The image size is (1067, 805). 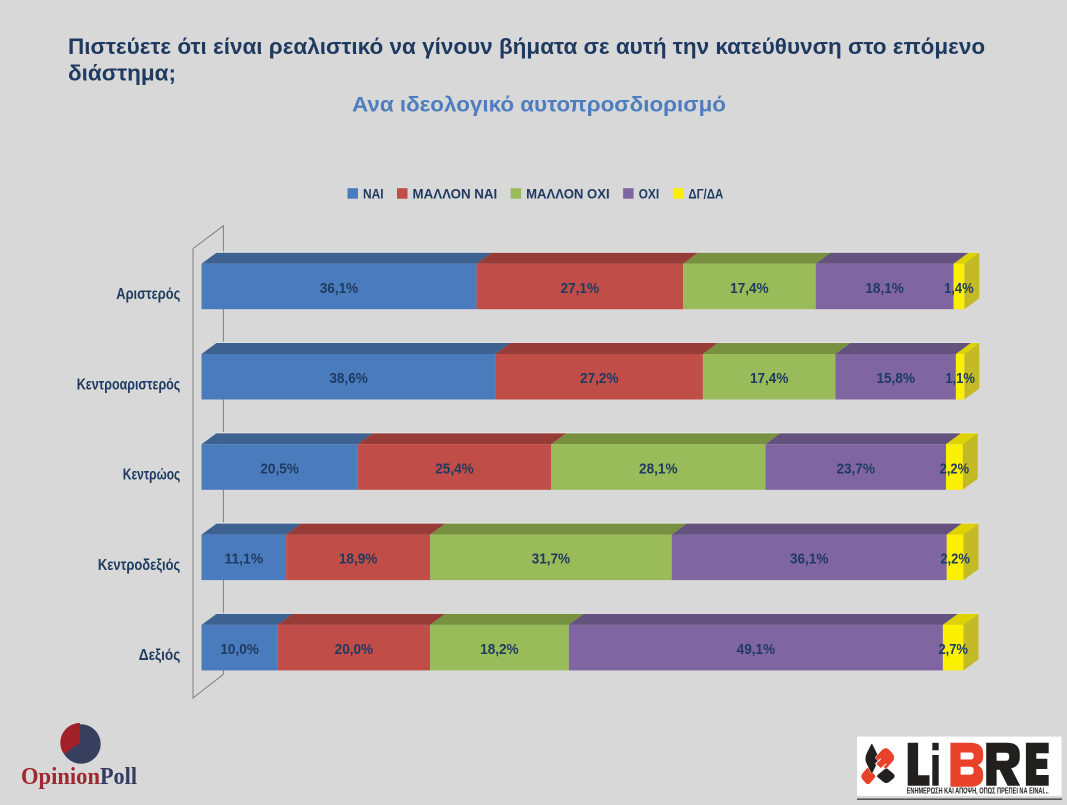 I want to click on svg-text: Opinion, so click(x=60, y=776).